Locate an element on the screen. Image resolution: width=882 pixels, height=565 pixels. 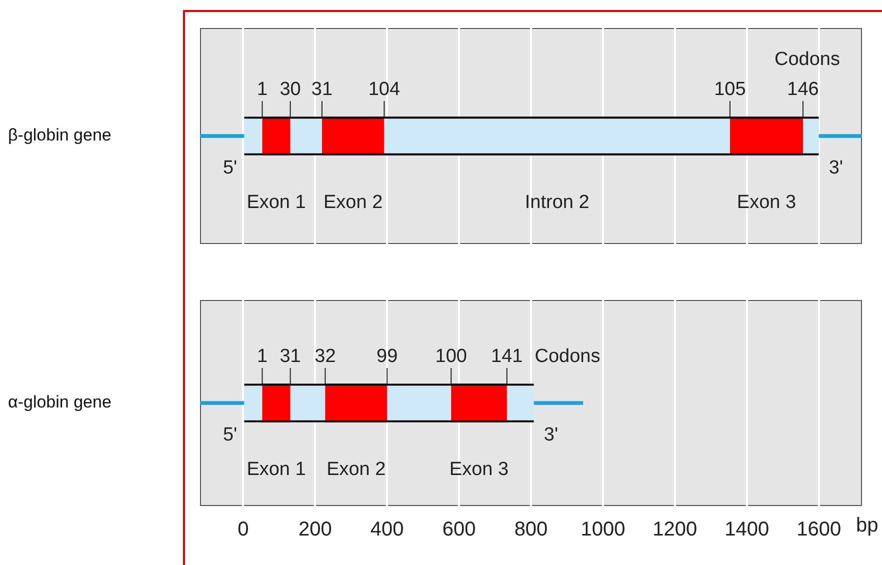
annotation: 105 is located at coordinates (730, 89).